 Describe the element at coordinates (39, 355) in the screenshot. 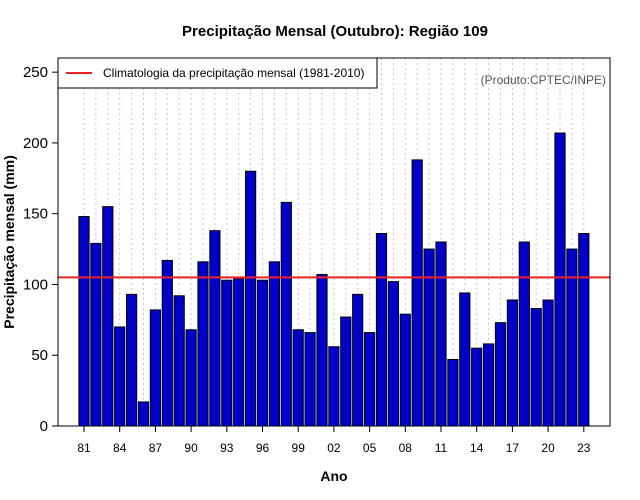

I see `y-tick-label: 50` at that location.